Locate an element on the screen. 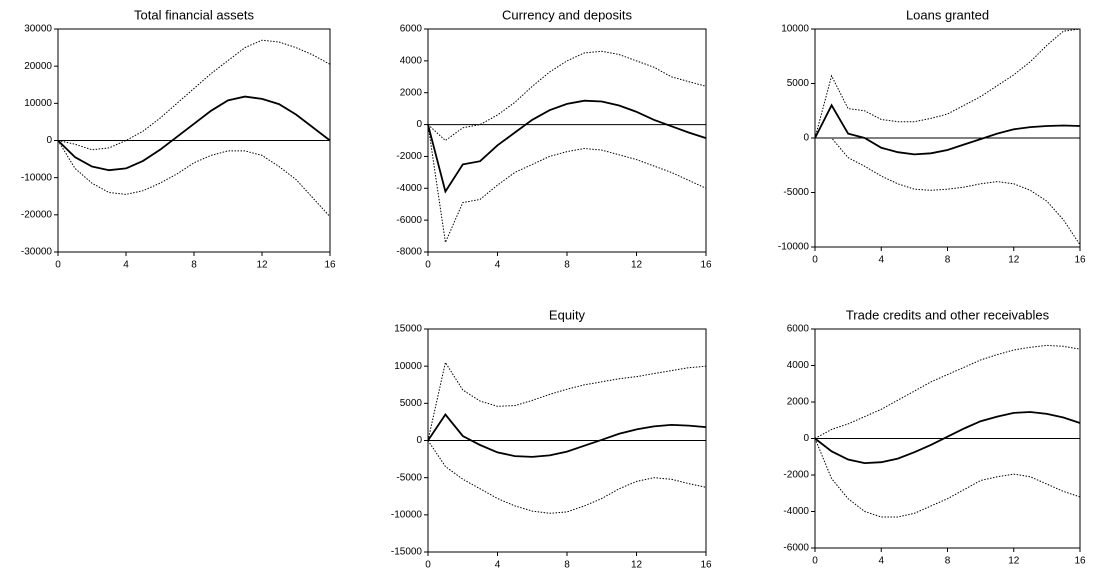 This screenshot has height=577, width=1093. plot-frame is located at coordinates (567, 140).